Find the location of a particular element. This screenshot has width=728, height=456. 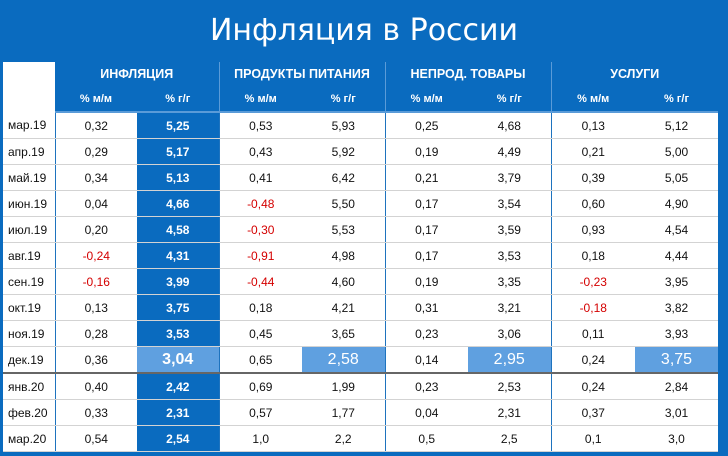

cell-yy: 3,01 is located at coordinates (676, 412).